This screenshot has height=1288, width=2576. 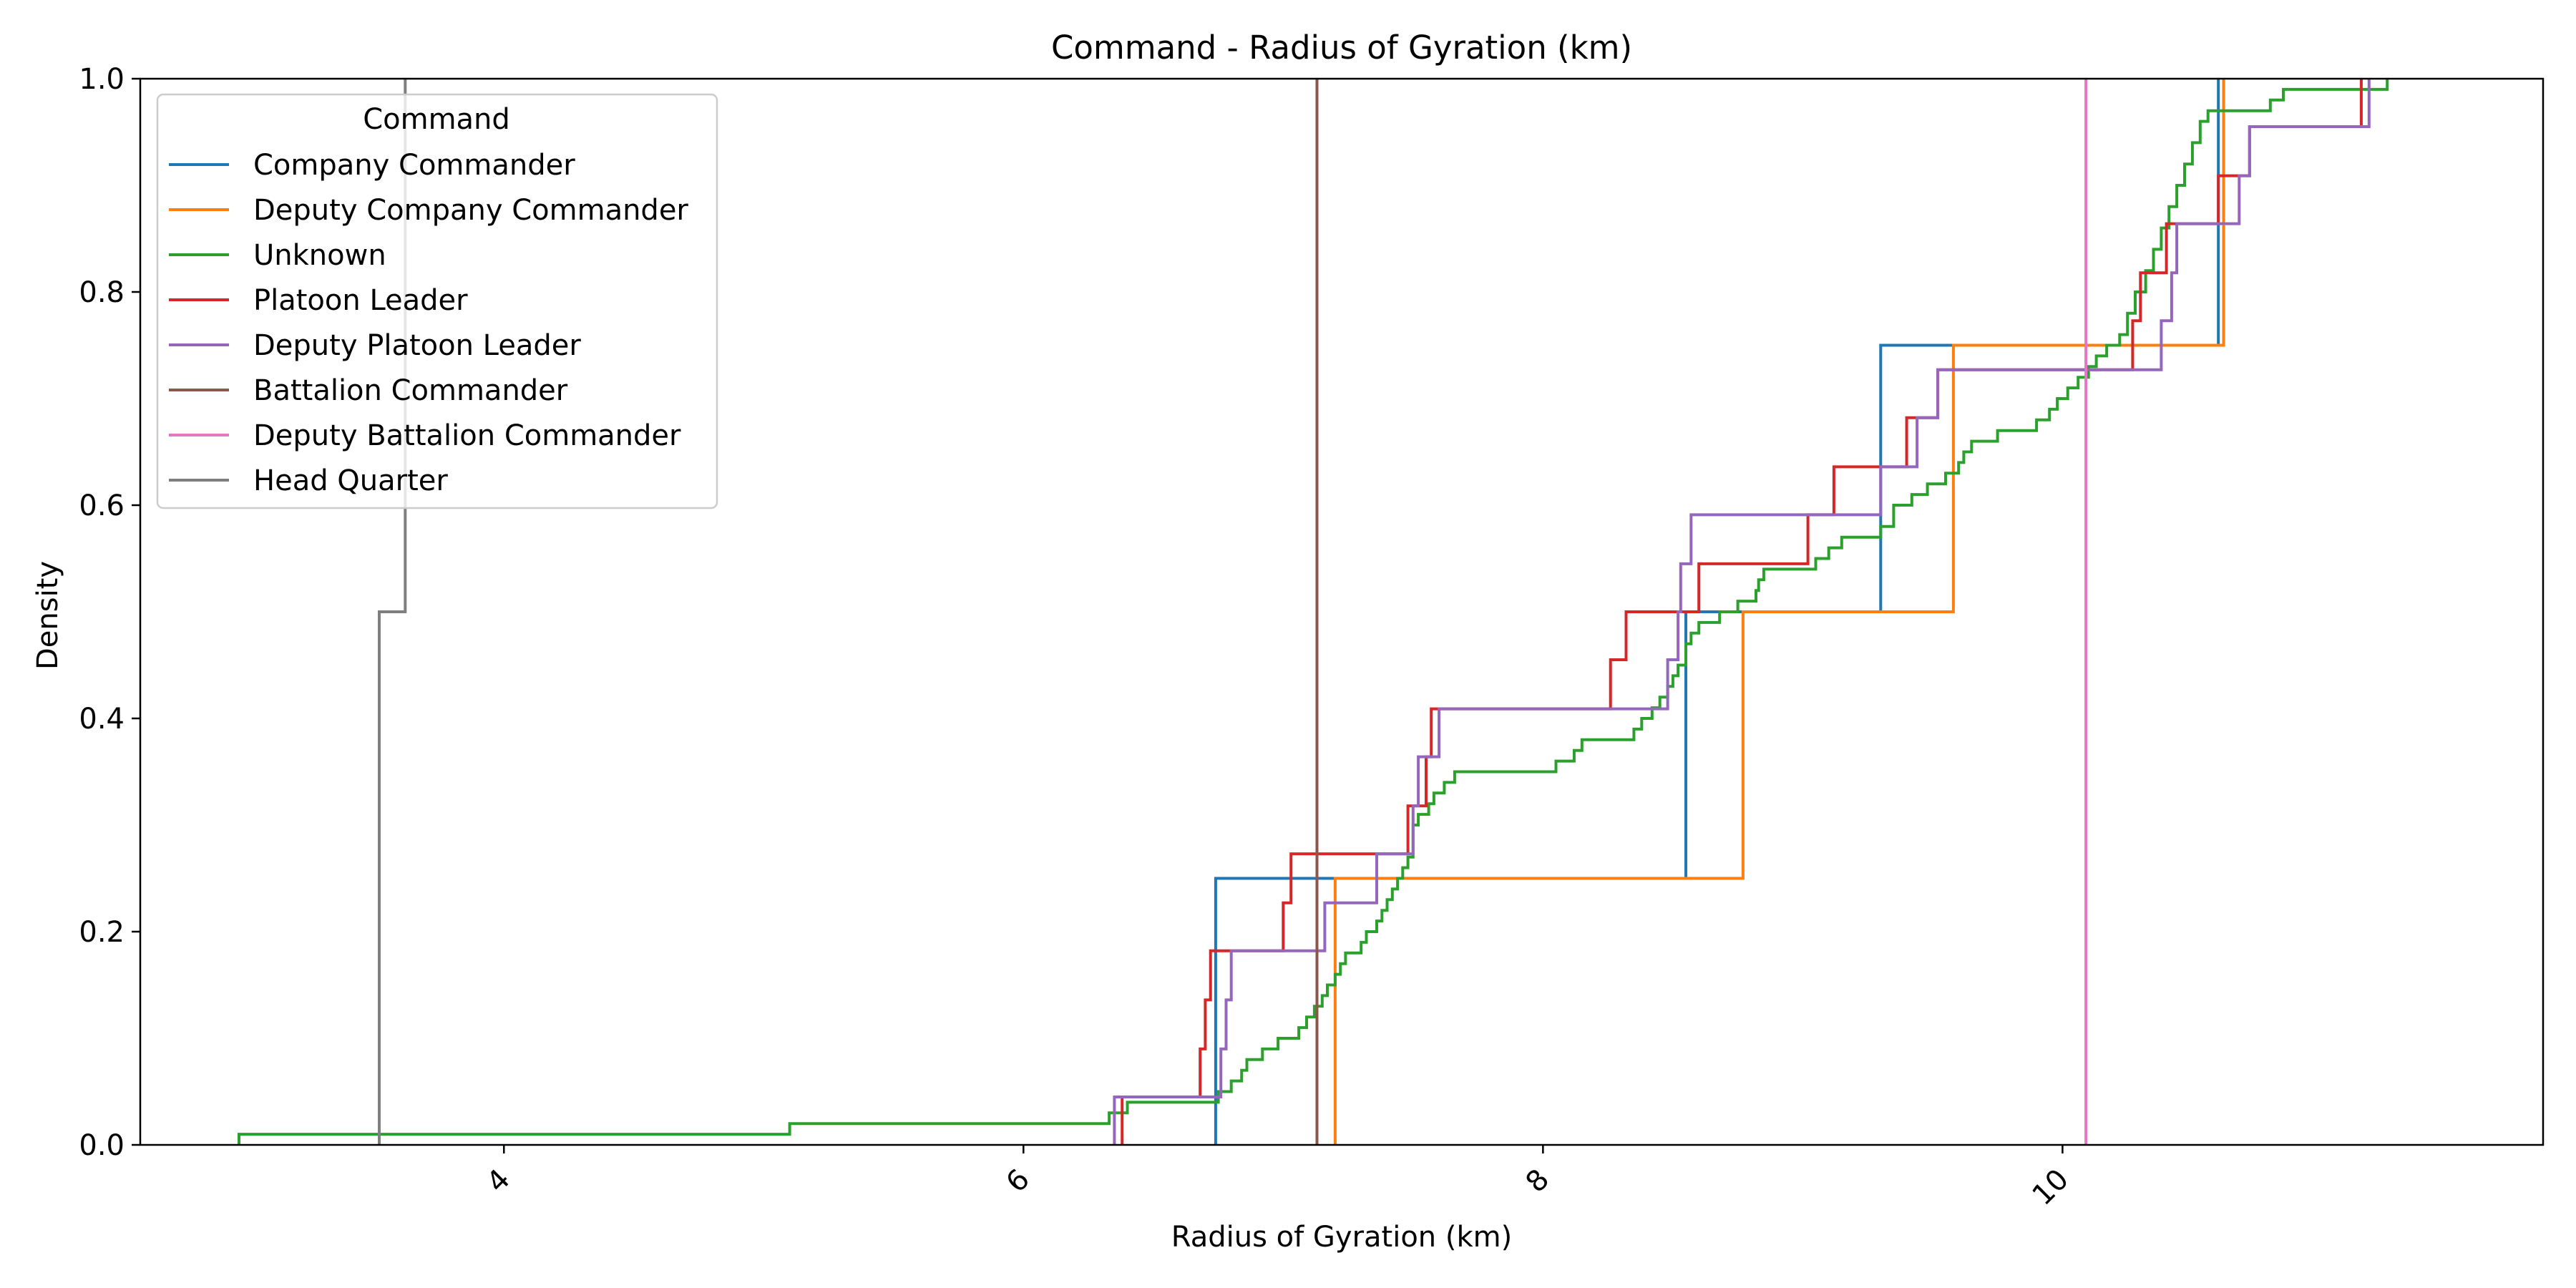 I want to click on legend-title: Command, so click(x=436, y=119).